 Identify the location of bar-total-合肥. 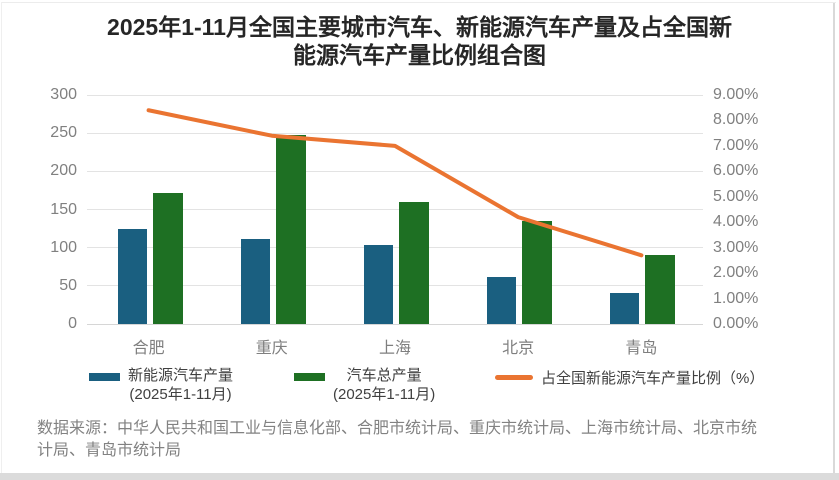
(167, 258).